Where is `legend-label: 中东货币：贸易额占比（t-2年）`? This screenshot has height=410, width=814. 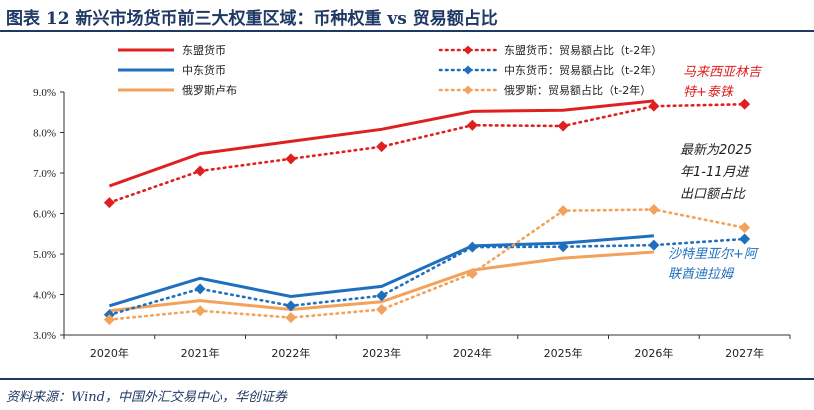 legend-label: 中东货币：贸易额占比（t-2年） is located at coordinates (583, 70).